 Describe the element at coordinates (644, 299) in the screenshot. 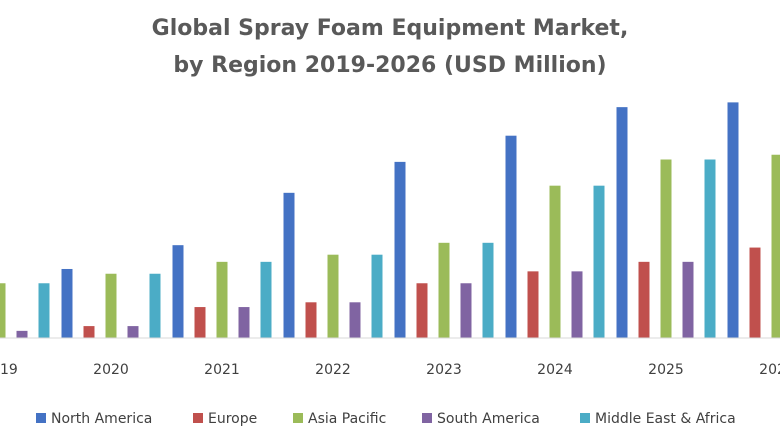

I see `bar-europe-2025` at that location.